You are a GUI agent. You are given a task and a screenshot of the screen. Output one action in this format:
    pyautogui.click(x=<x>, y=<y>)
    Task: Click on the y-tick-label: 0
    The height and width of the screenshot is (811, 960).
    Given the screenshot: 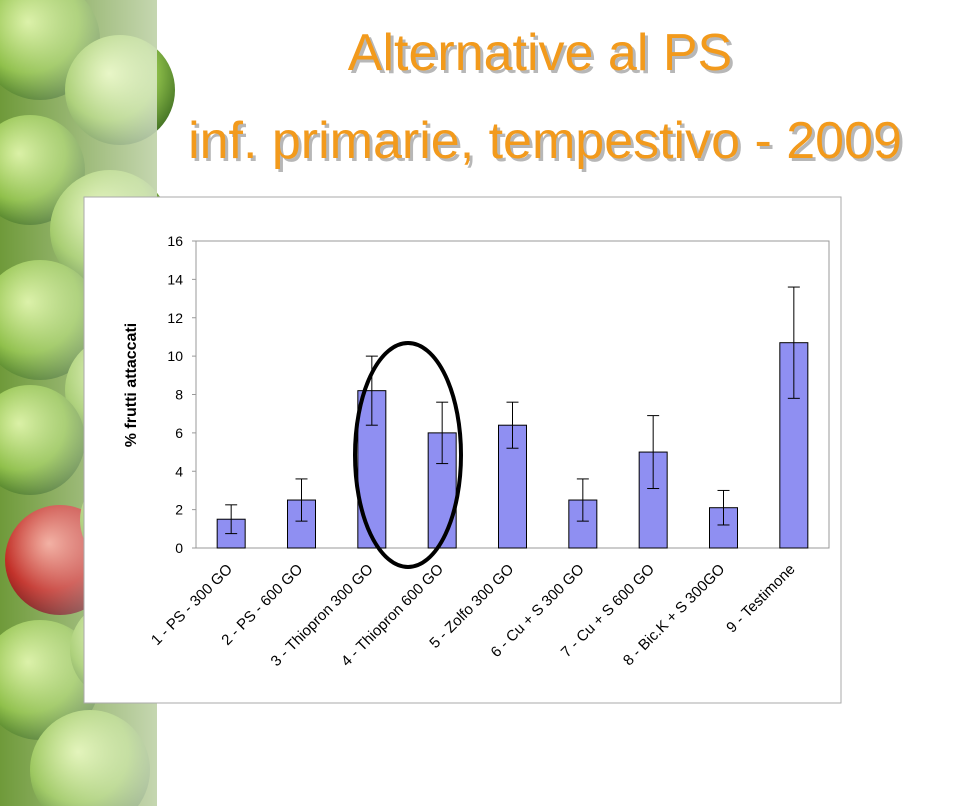 What is the action you would take?
    pyautogui.click(x=179, y=548)
    